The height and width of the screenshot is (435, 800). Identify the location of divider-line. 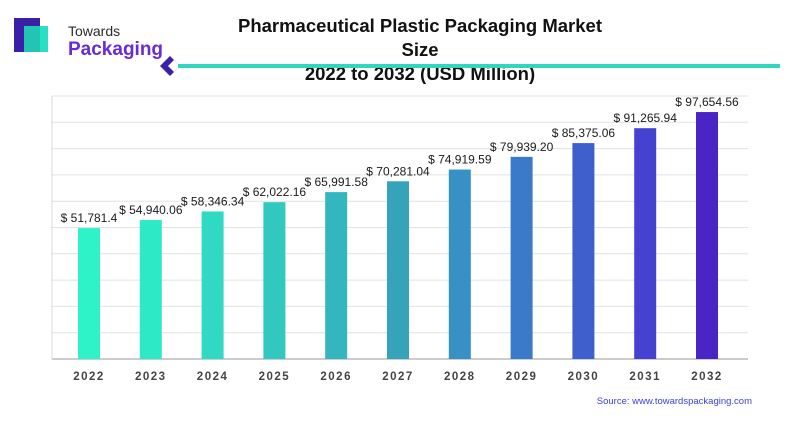
(479, 66).